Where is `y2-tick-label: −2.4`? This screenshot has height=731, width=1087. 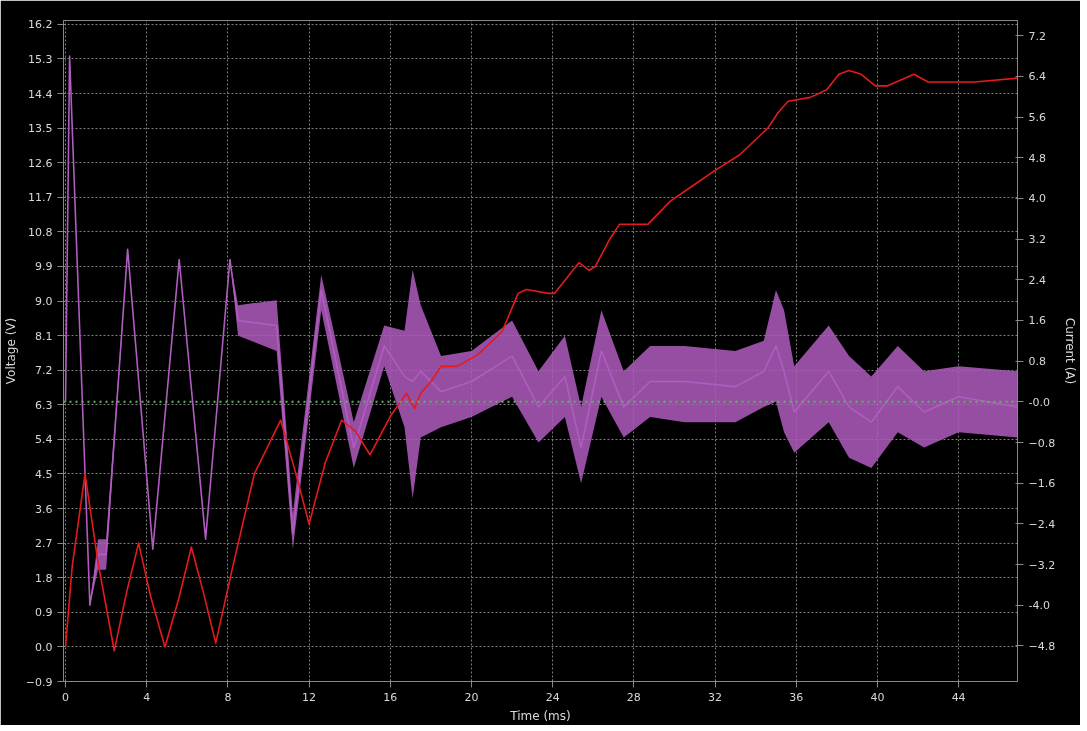
y2-tick-label: −2.4 is located at coordinates (1042, 524).